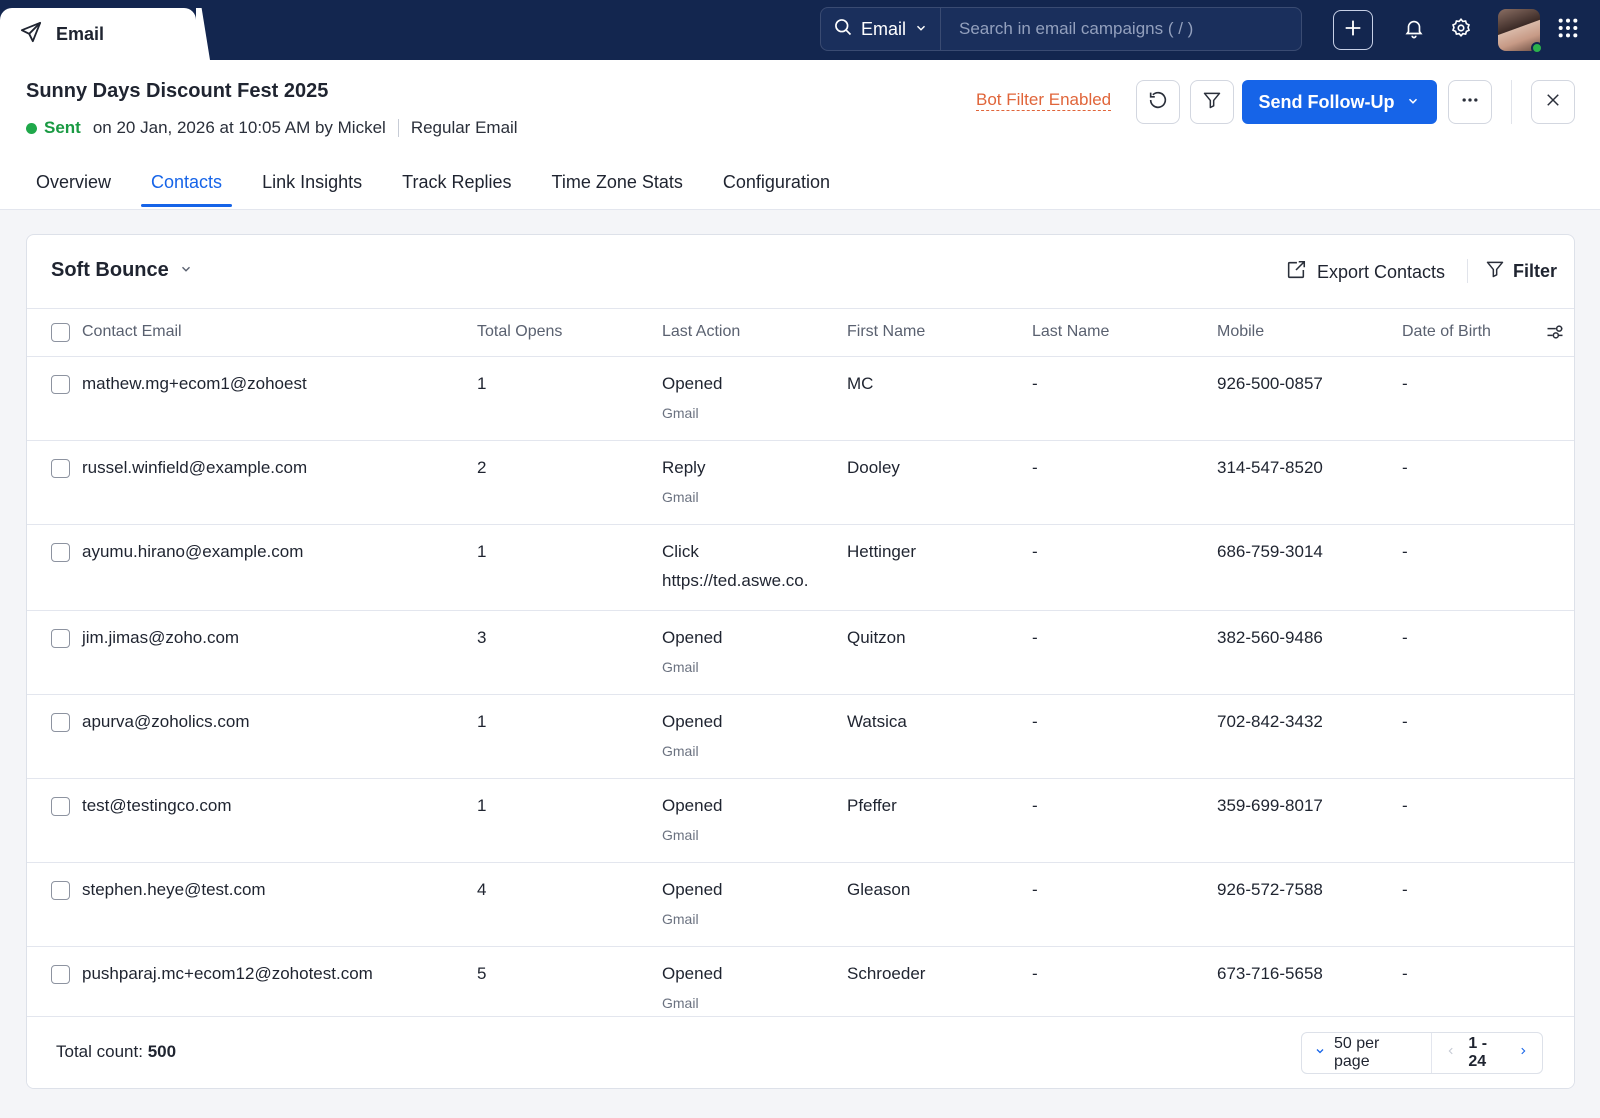 Image resolution: width=1600 pixels, height=1118 pixels. I want to click on refresh-icon, so click(1158, 102).